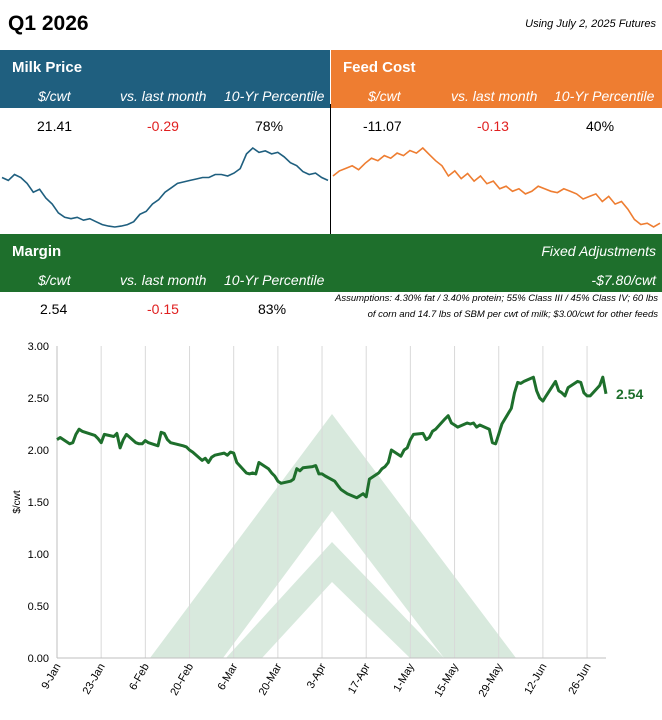 The image size is (662, 720). I want to click on feed-percentile-label: 10-Yr Percentile, so click(604, 96).